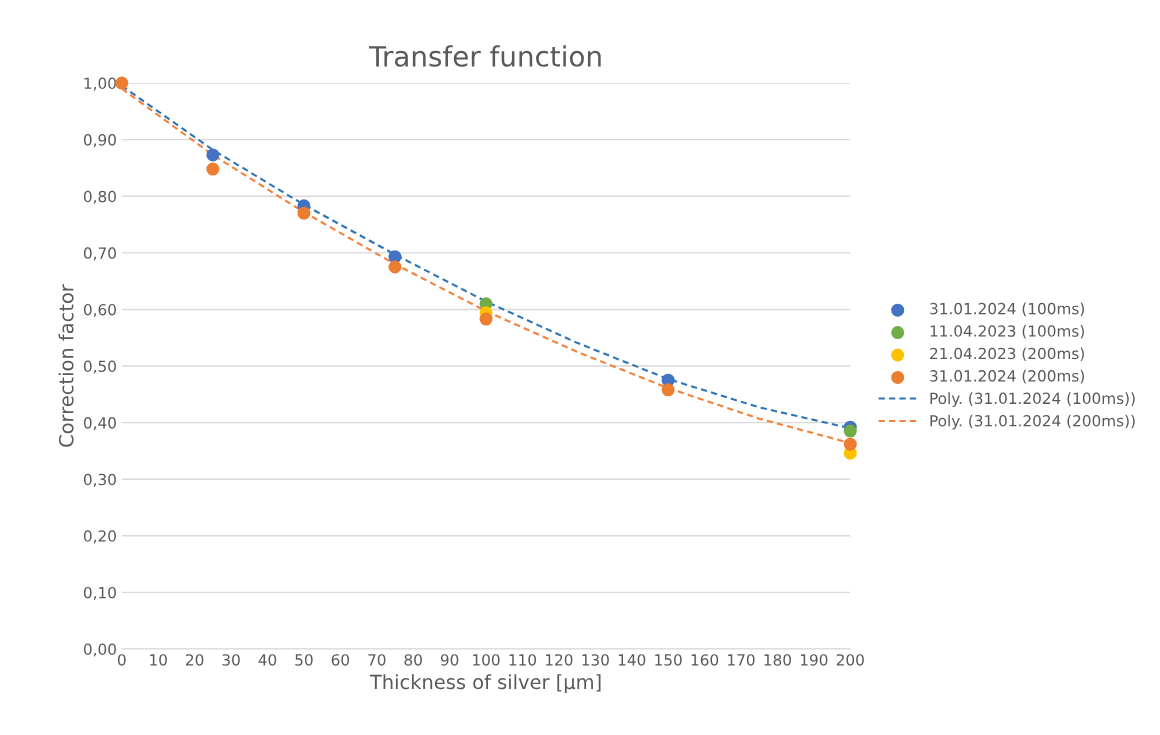 This screenshot has width=1160, height=735. Describe the element at coordinates (99, 593) in the screenshot. I see `y-tick-label: 0,10` at that location.